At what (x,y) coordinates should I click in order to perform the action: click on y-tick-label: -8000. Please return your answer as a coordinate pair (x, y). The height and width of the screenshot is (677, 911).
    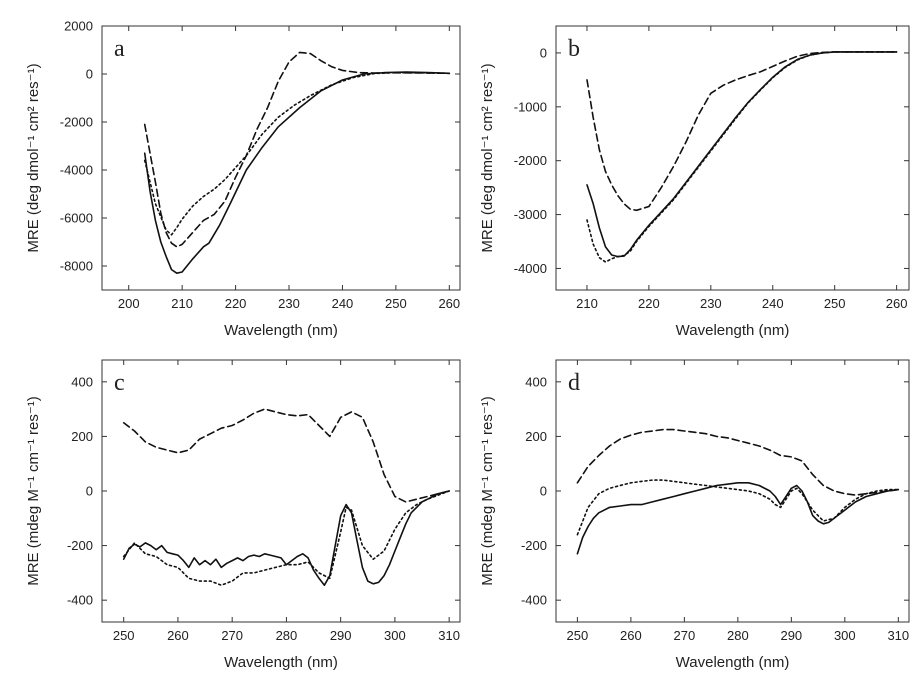
    Looking at the image, I should click on (76, 266).